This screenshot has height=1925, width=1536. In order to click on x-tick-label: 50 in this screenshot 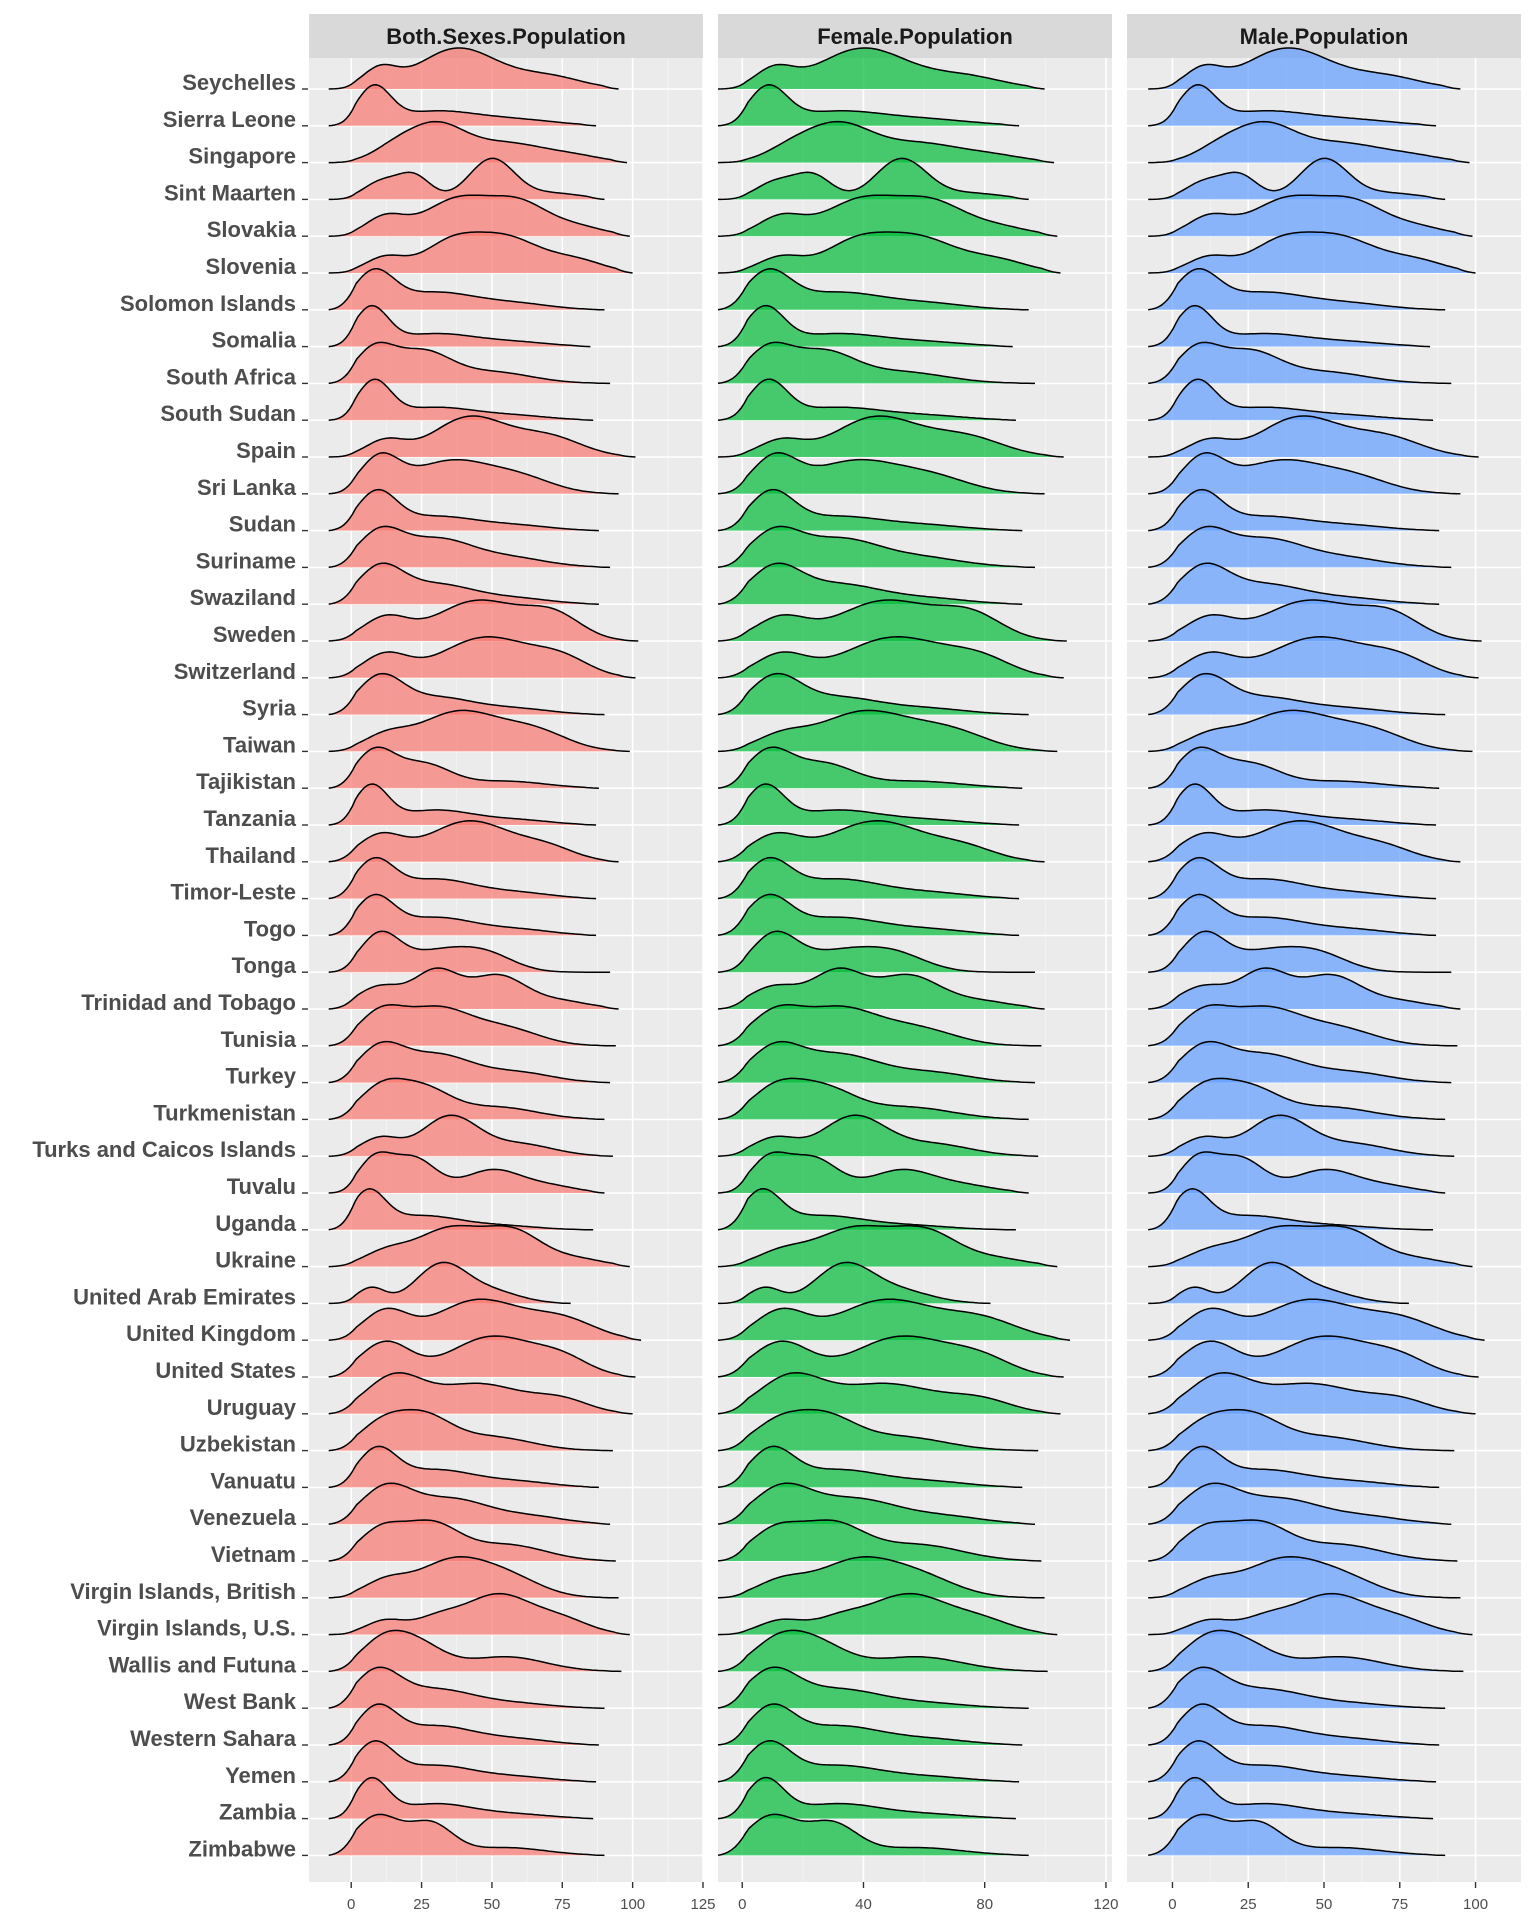, I will do `click(1324, 1904)`.